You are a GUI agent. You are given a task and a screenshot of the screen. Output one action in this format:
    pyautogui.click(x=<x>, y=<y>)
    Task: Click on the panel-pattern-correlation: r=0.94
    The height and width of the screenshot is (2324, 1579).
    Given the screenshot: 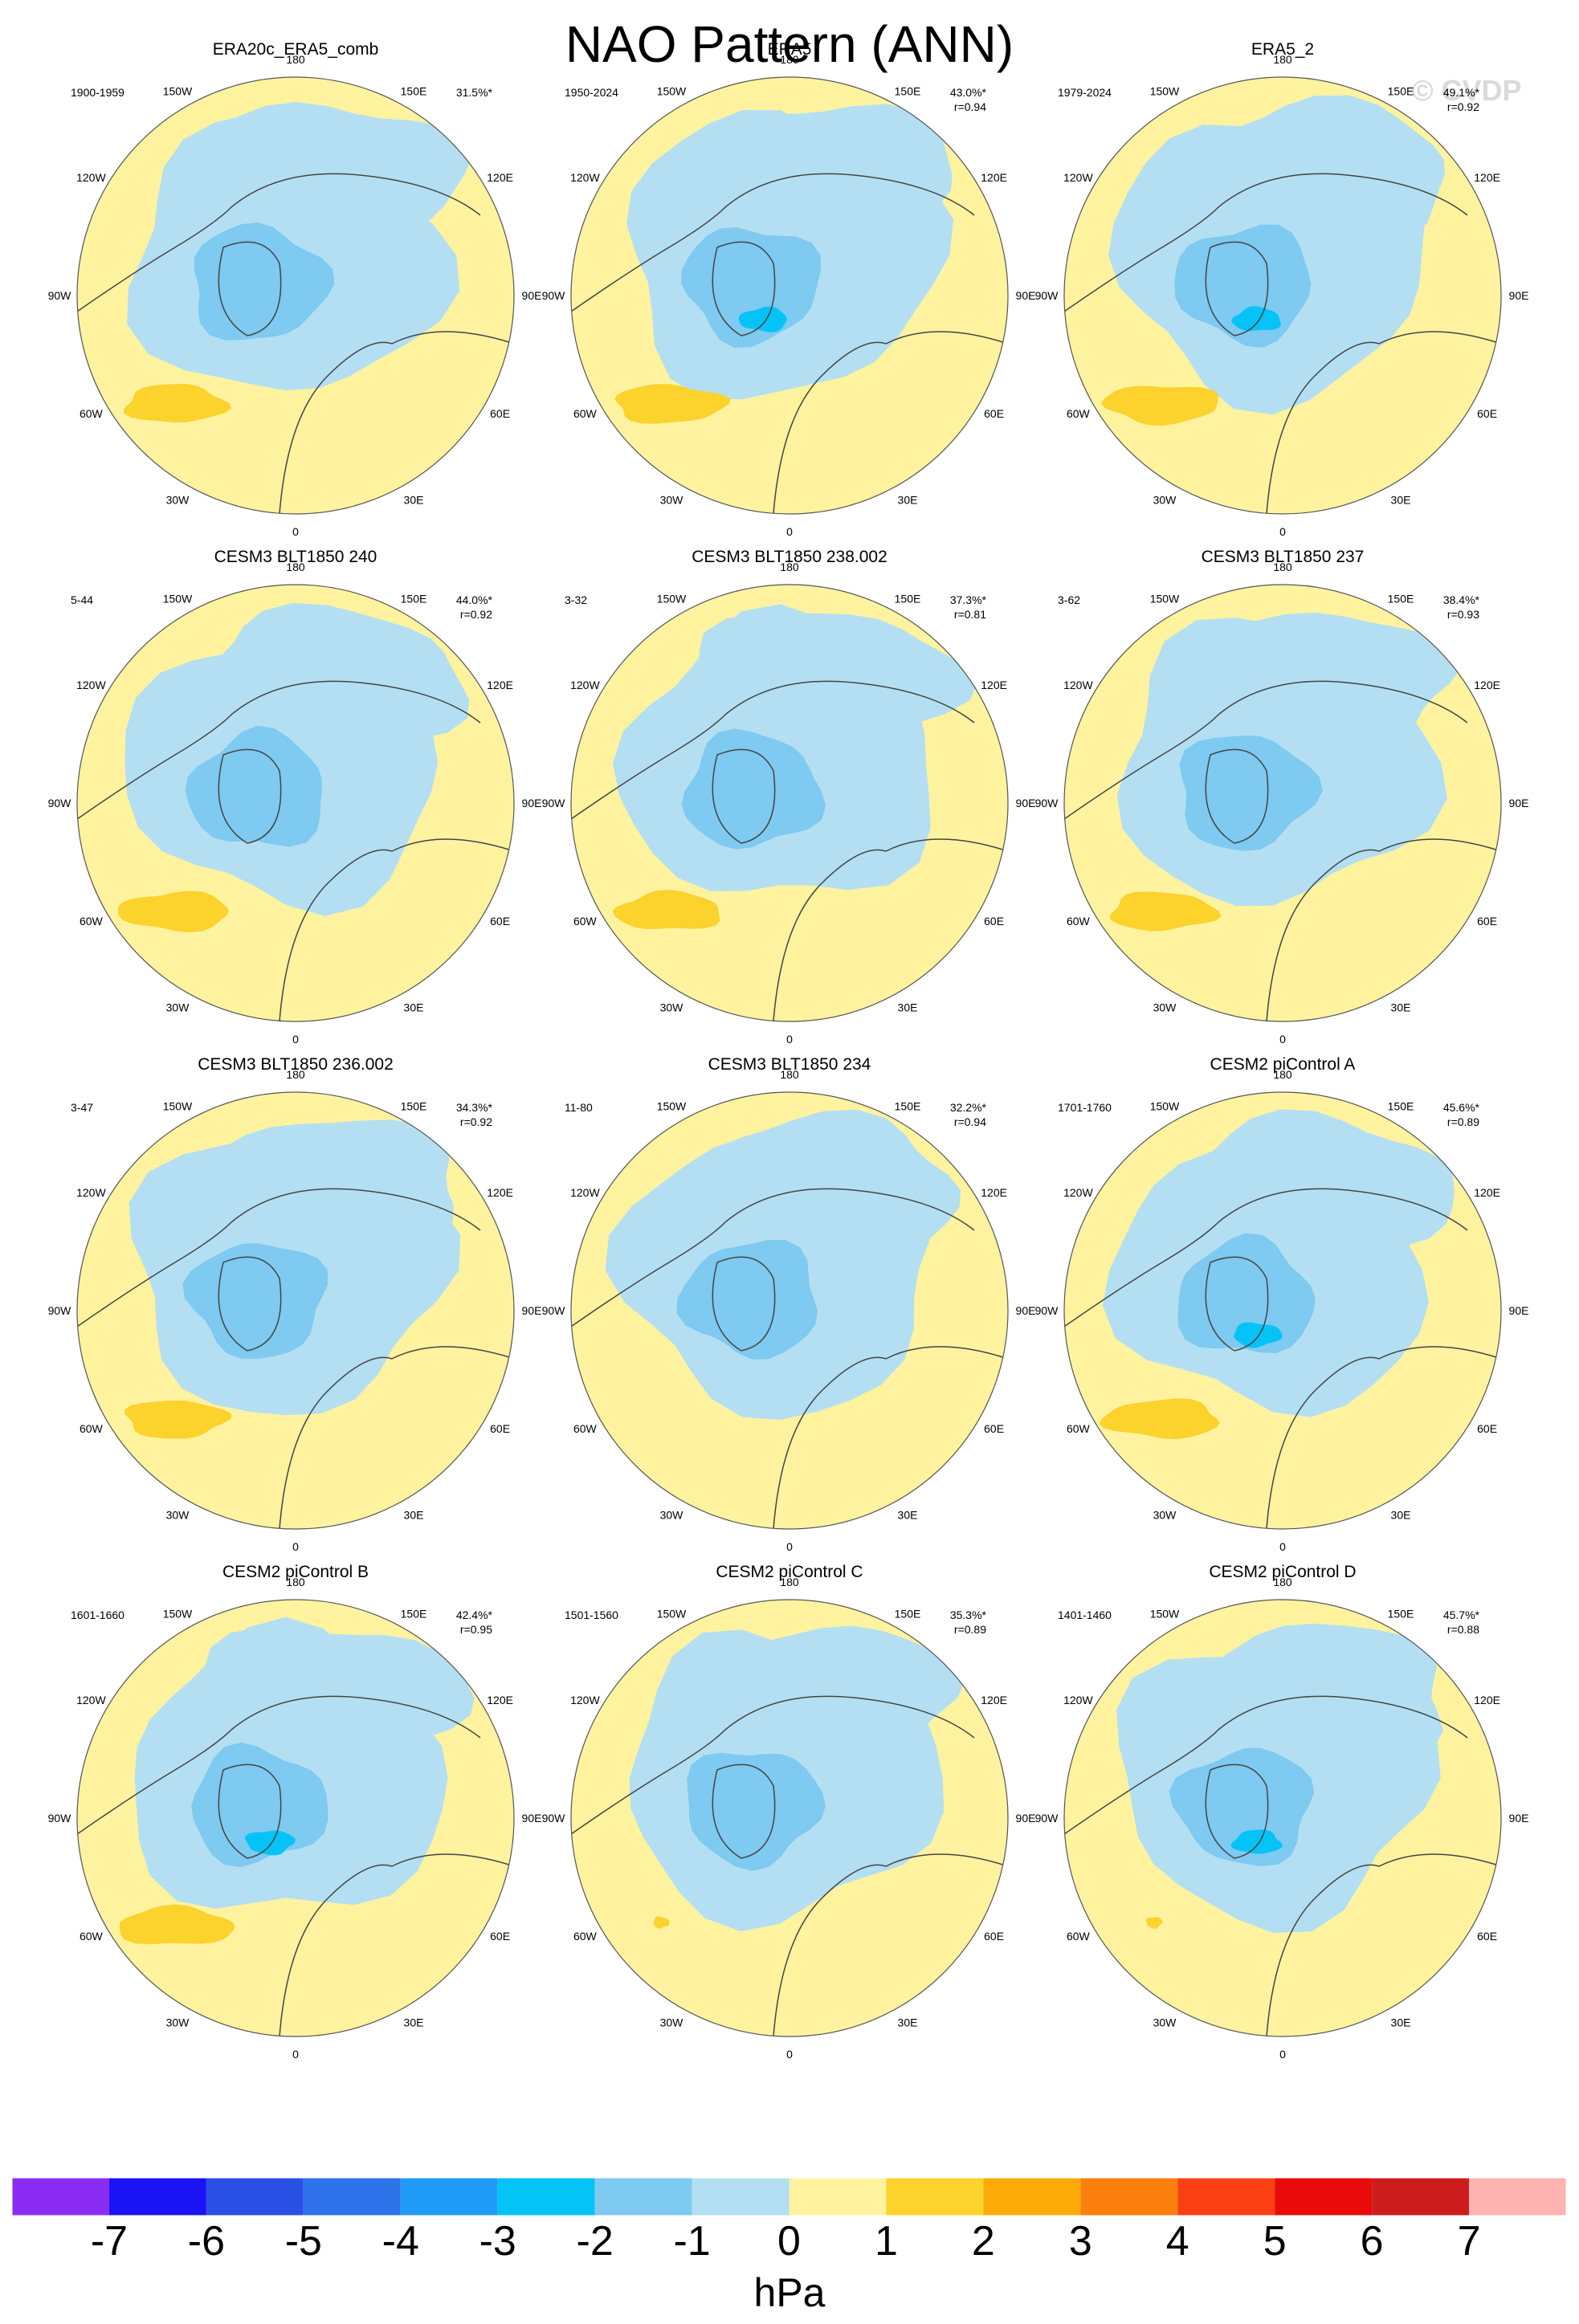 What is the action you would take?
    pyautogui.click(x=970, y=1122)
    